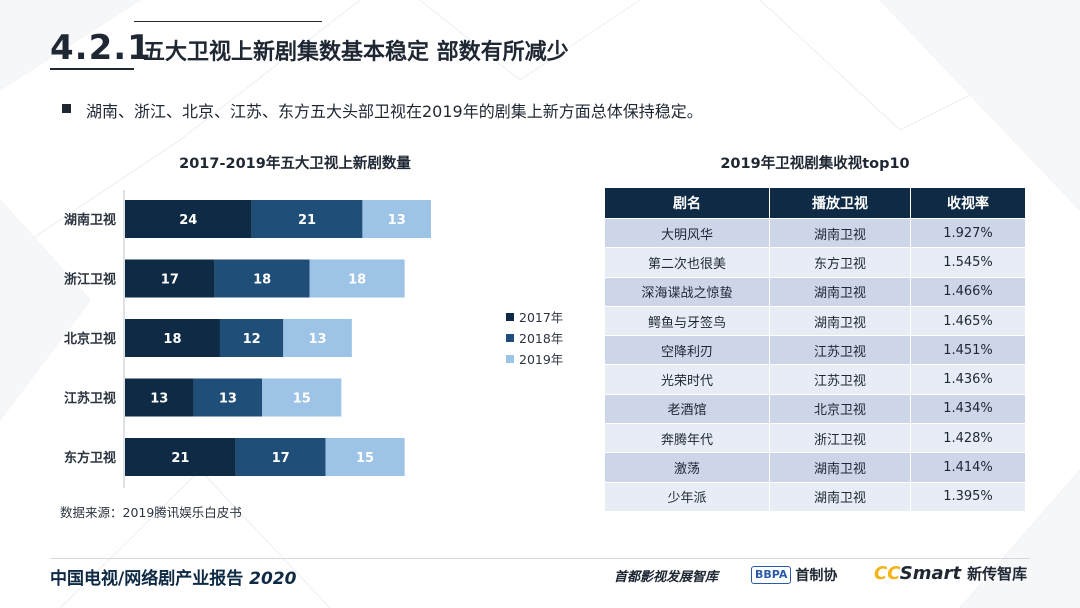 This screenshot has height=608, width=1080. I want to click on cell-rating: 1.465%, so click(968, 321).